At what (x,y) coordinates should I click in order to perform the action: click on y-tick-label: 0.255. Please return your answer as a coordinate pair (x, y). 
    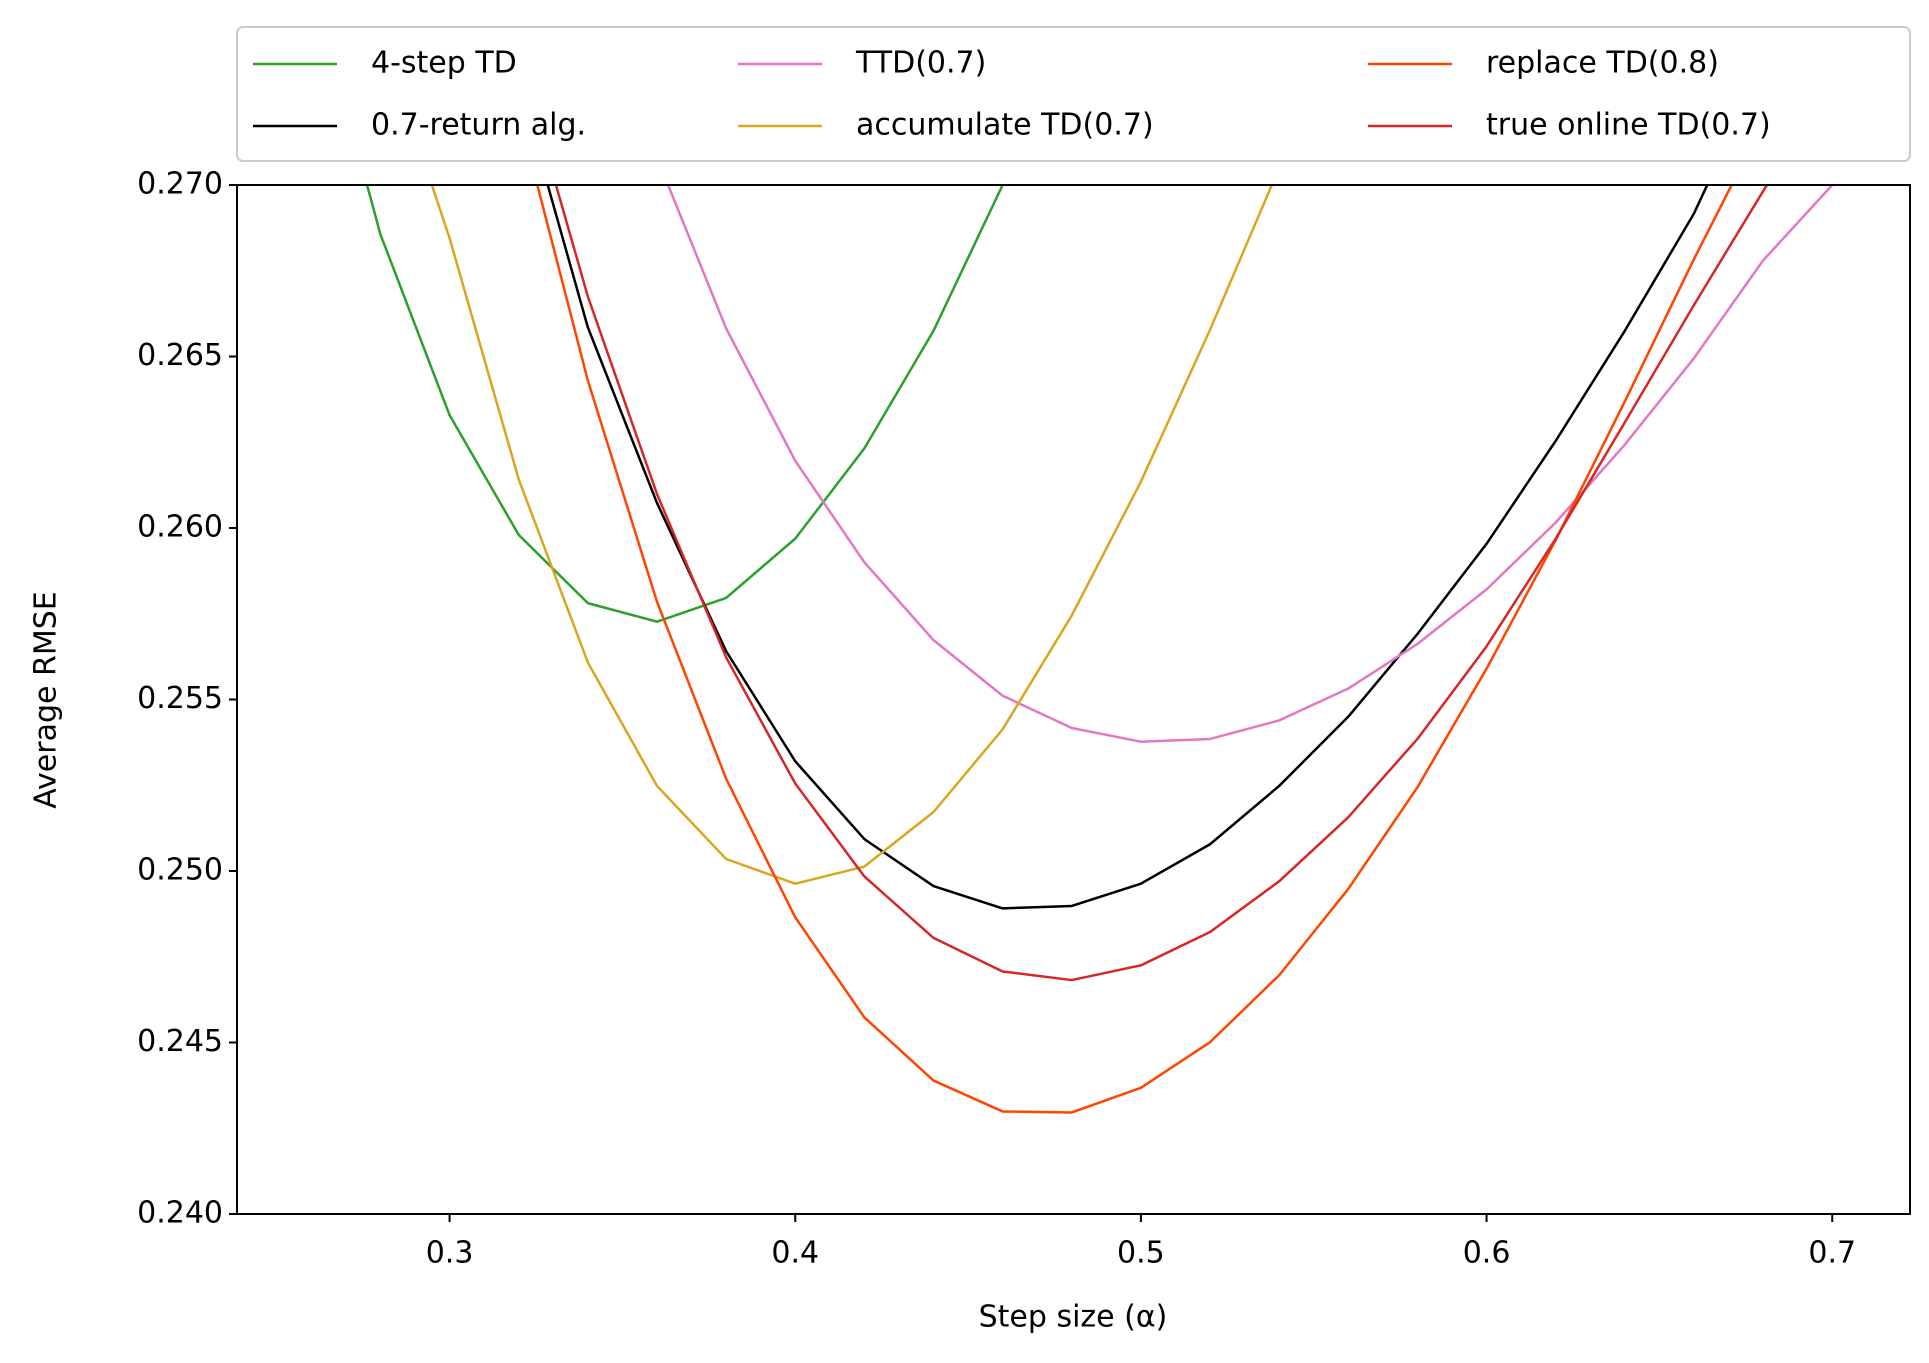
    Looking at the image, I should click on (180, 698).